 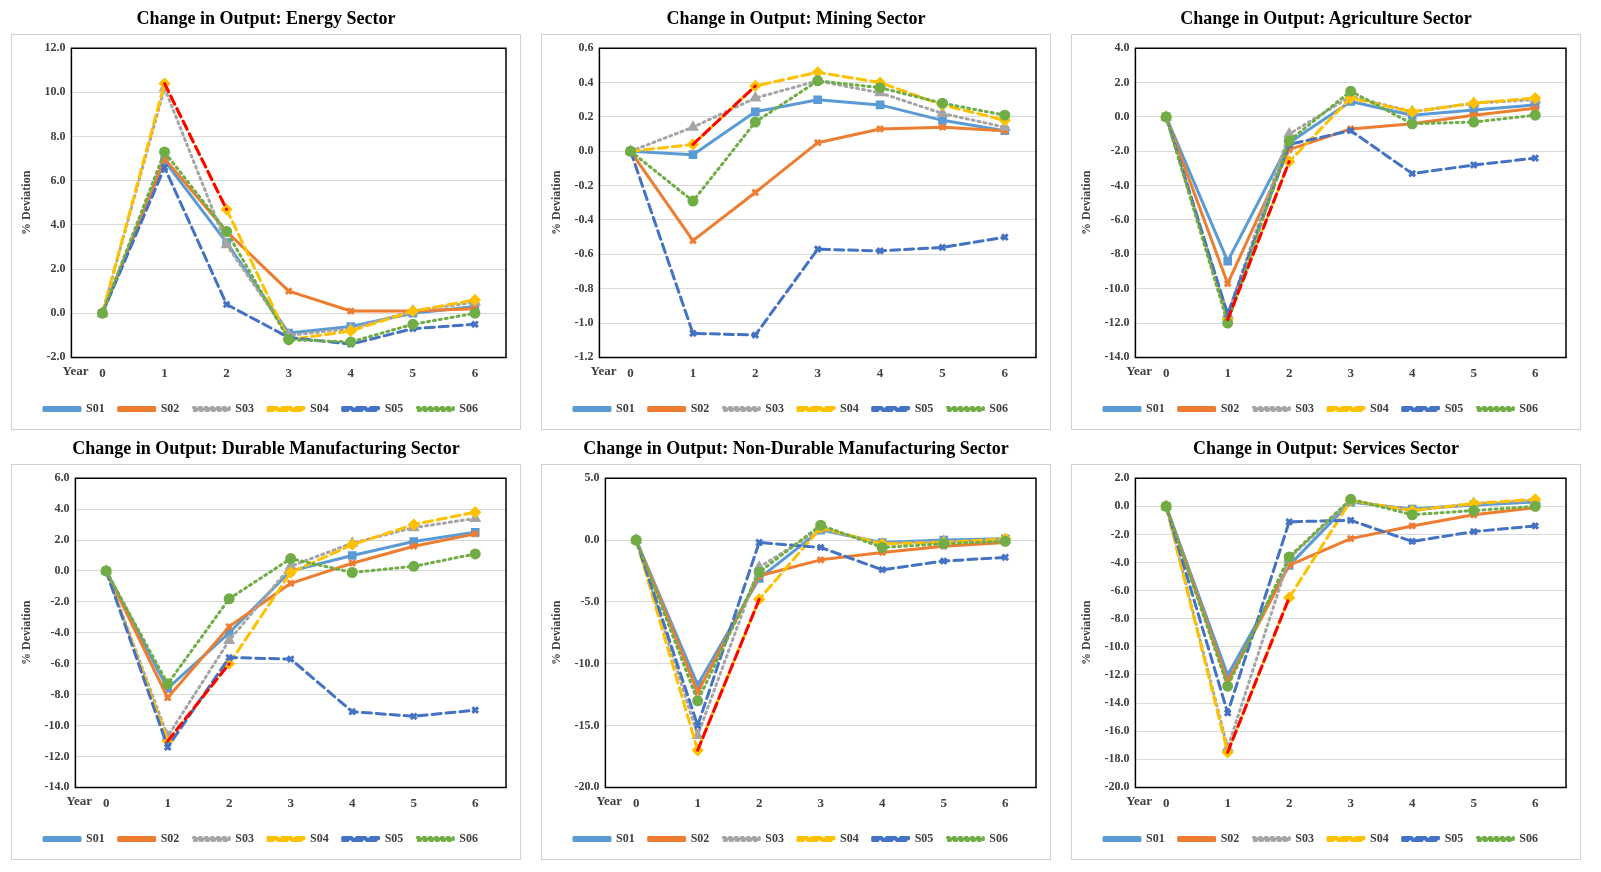 What do you see at coordinates (584, 184) in the screenshot?
I see `y-tick-label: -0.2` at bounding box center [584, 184].